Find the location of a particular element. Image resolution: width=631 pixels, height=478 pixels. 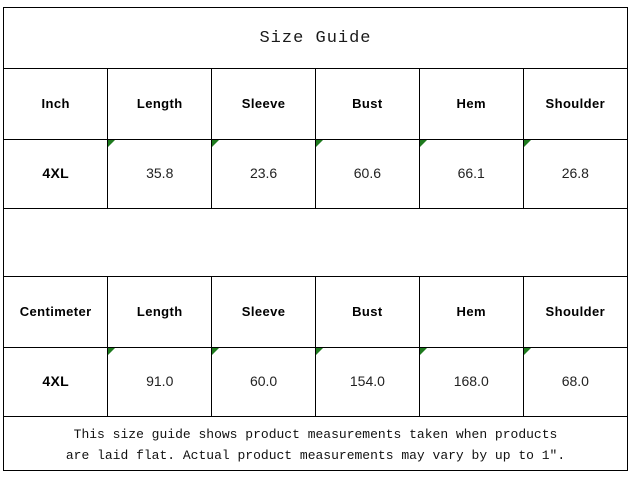

centimeter-value-shoulder: 68.0 is located at coordinates (575, 381).